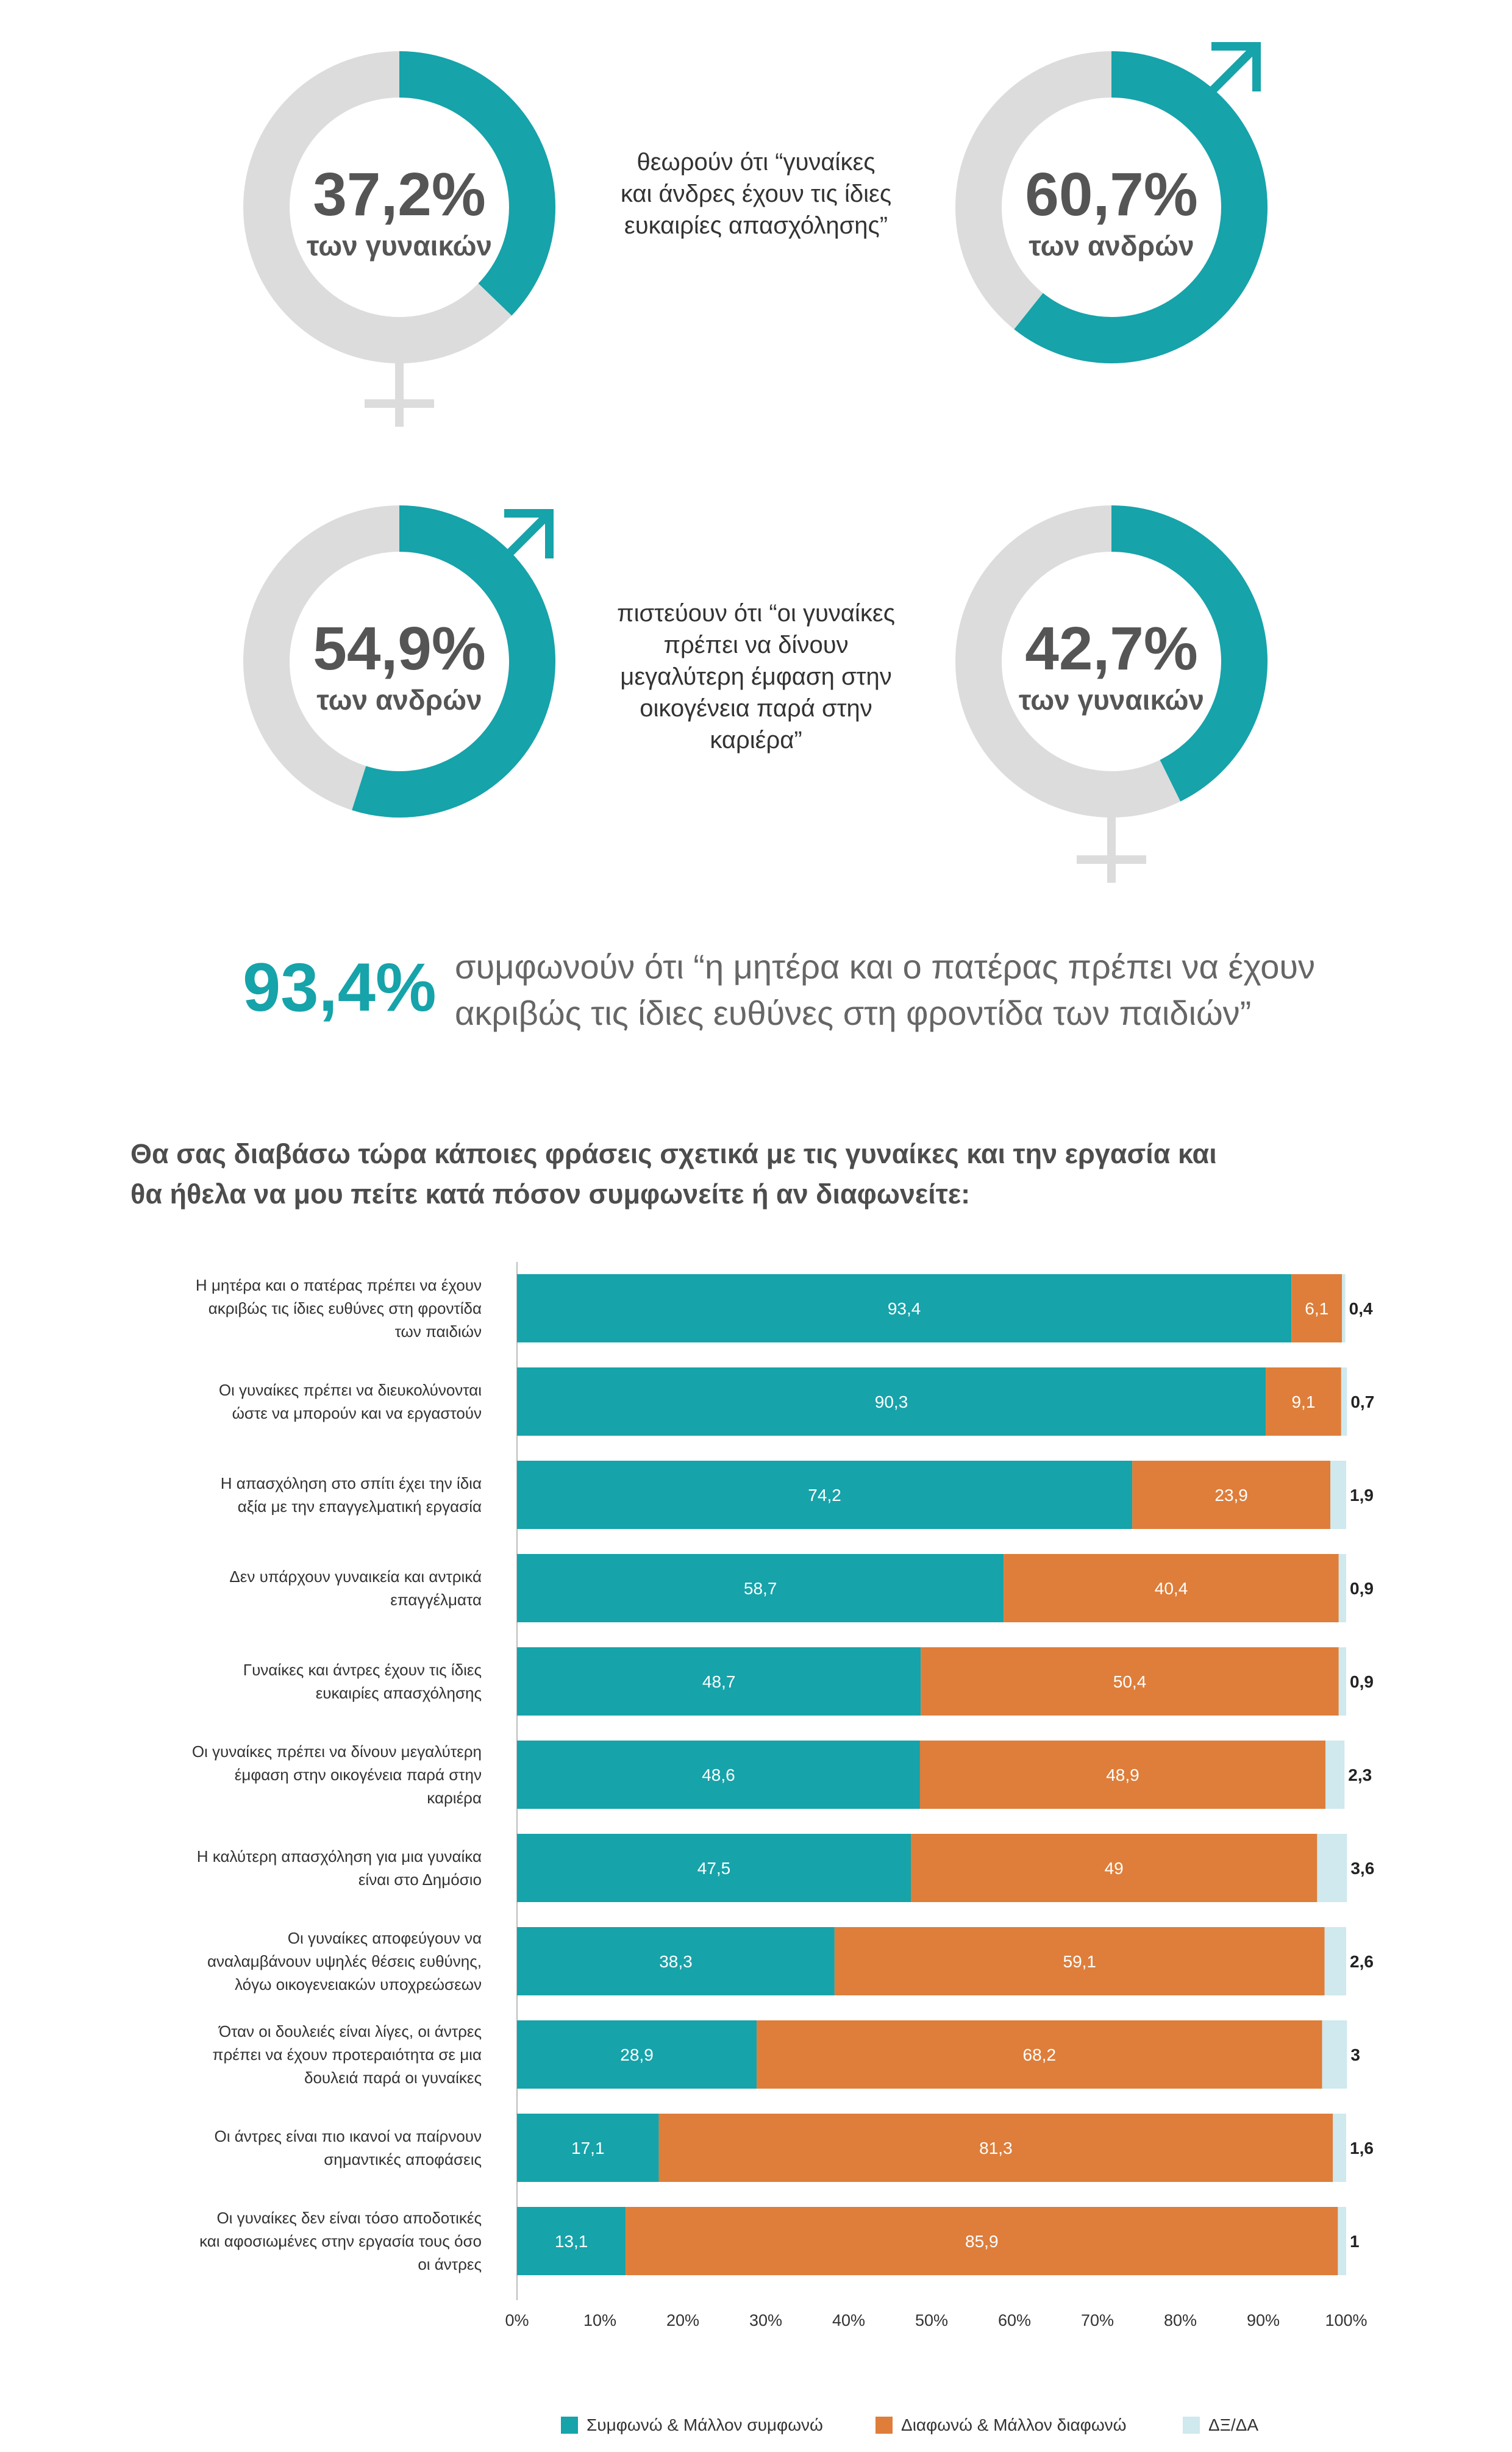  Describe the element at coordinates (756, 162) in the screenshot. I see `quote-line: θεωρούν ότι “γυναίκες` at that location.